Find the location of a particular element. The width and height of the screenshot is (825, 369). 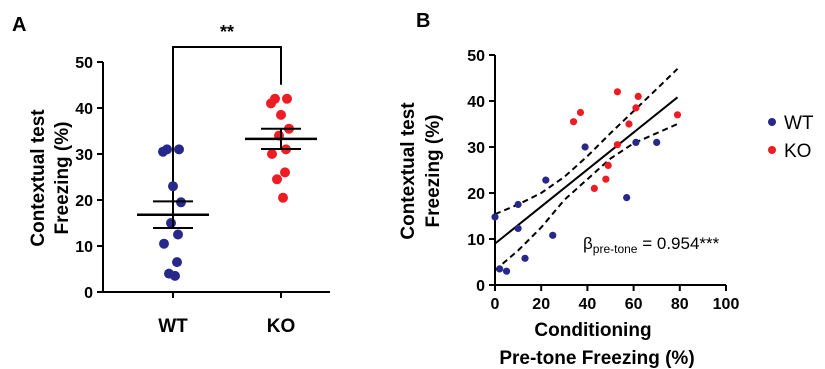

significance-stars: ** is located at coordinates (227, 32).